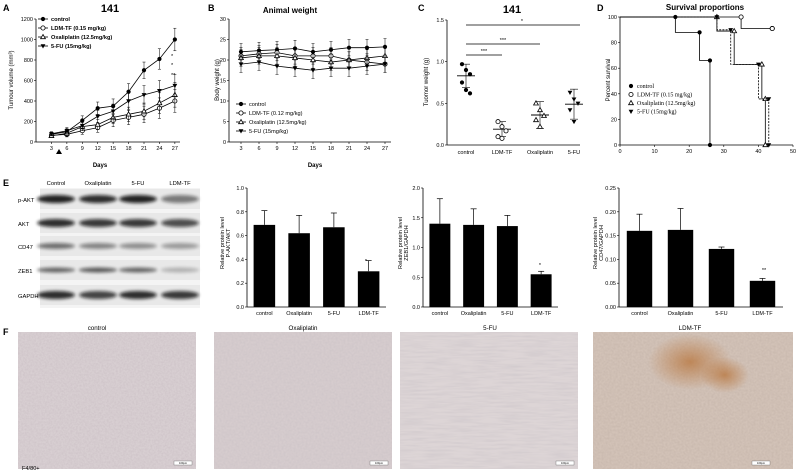 The width and height of the screenshot is (797, 473). I want to click on panel-c-axes: 0.0 0.5 1.0 1.5 control LDM-TF Oxaliplatin 5-FU, so click(508, 87).